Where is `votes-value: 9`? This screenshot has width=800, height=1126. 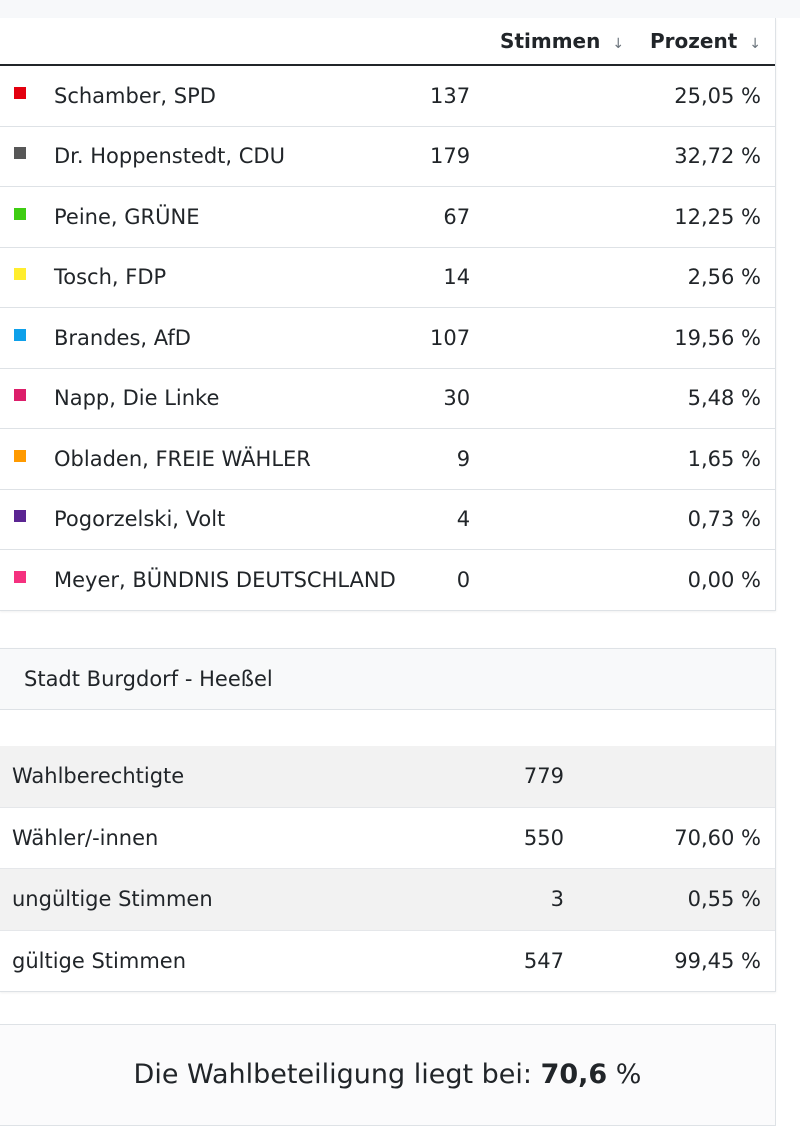 votes-value: 9 is located at coordinates (463, 458).